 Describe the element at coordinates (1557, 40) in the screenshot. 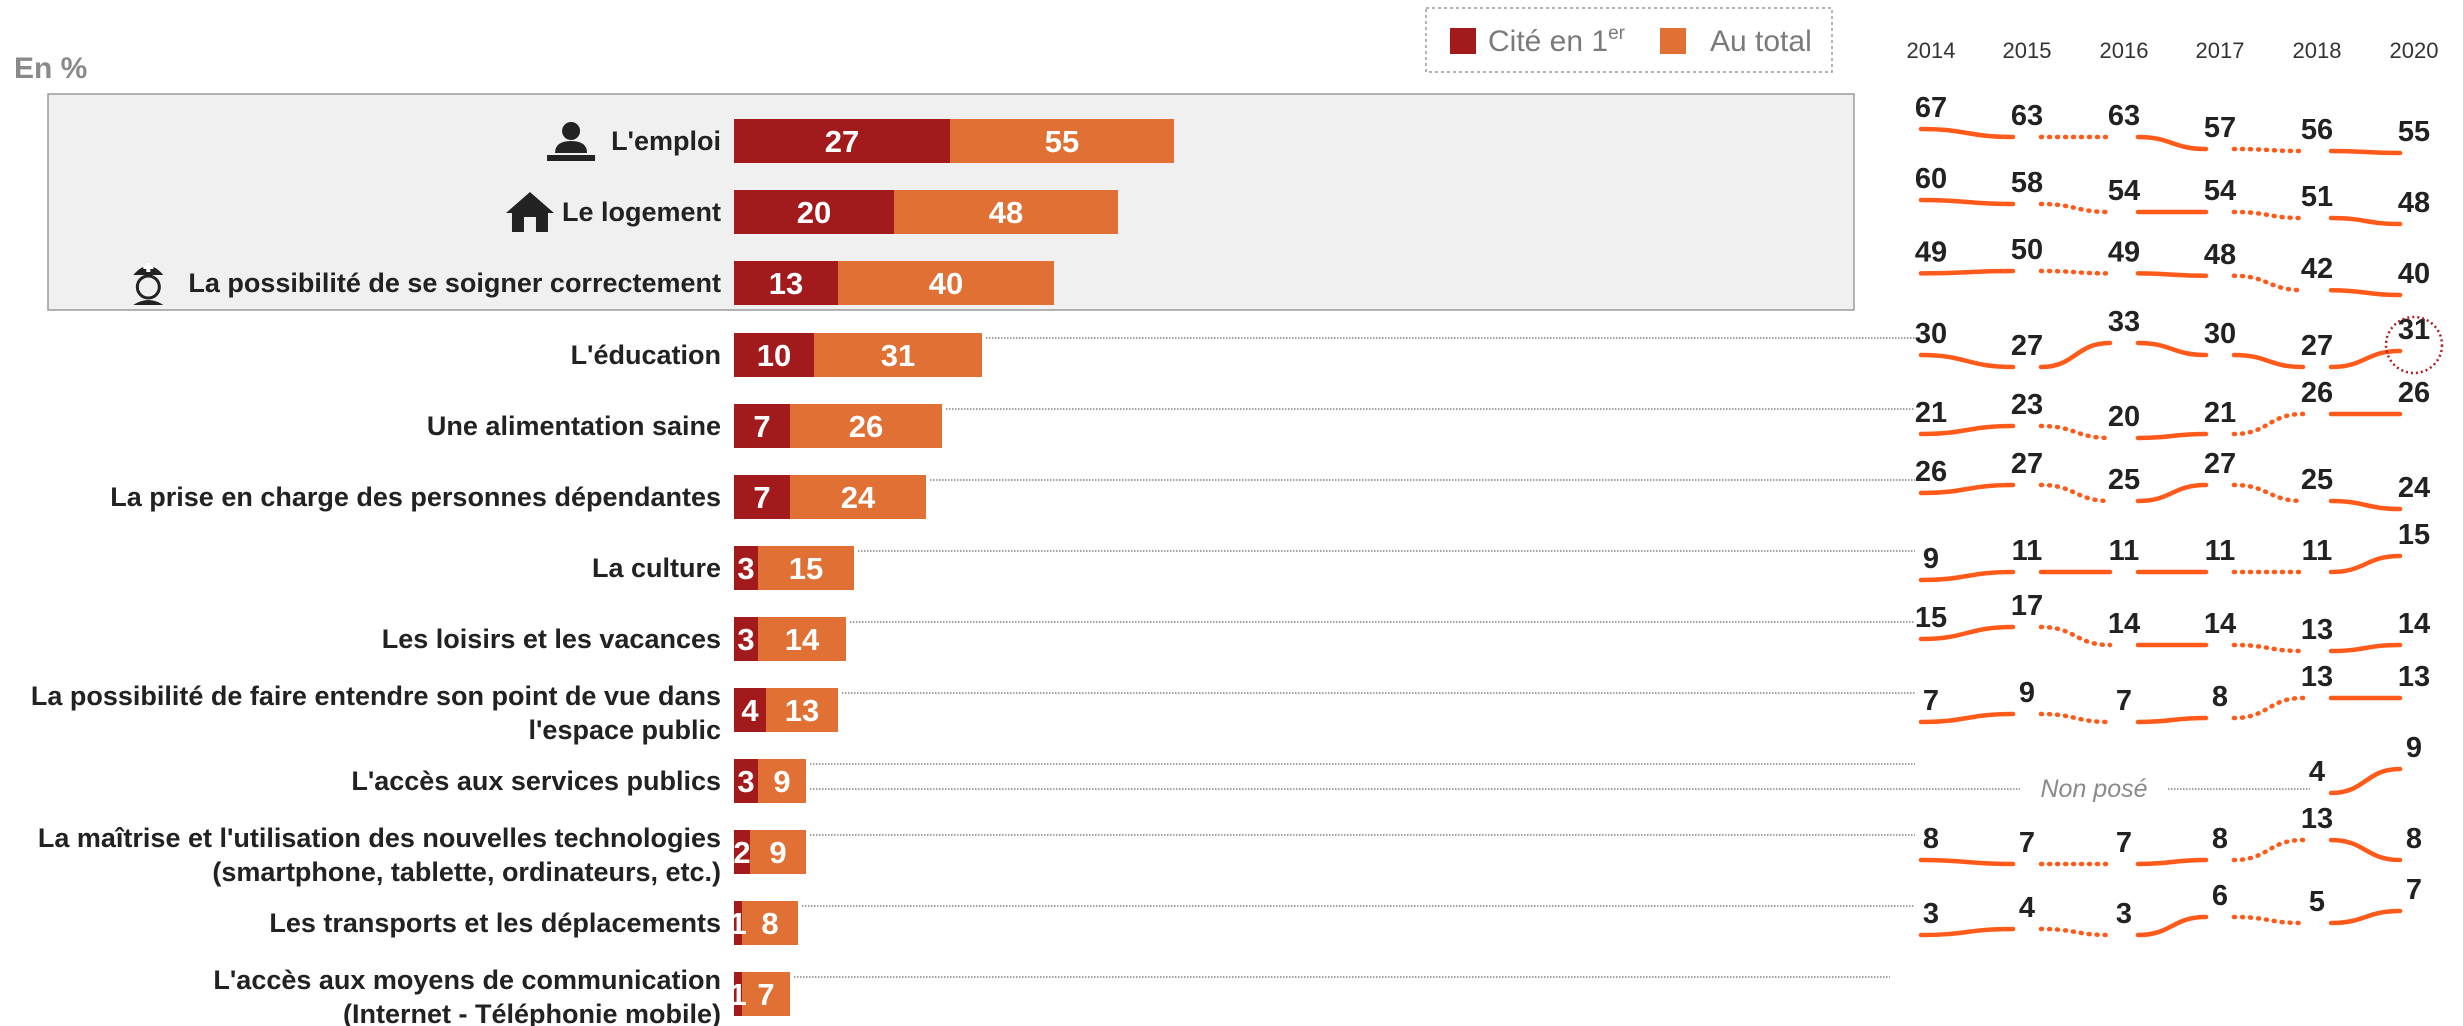

I see `legend-label-first: Cité en 1er` at that location.